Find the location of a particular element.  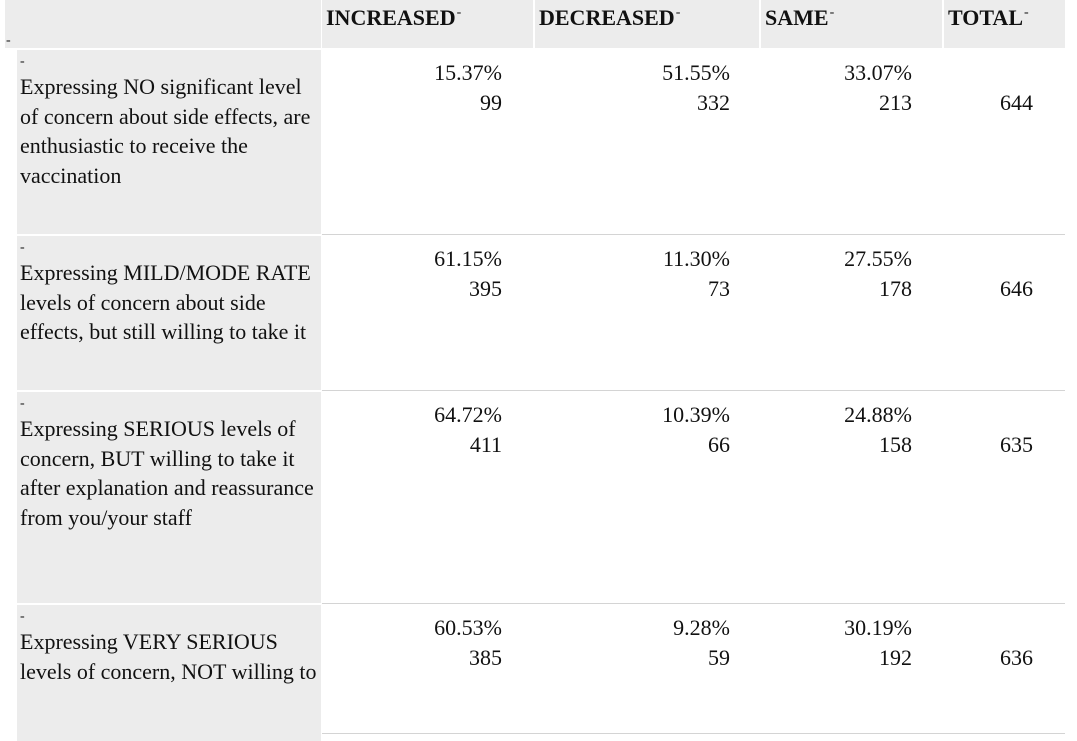

decreased-pct: 11.30% is located at coordinates (696, 258).